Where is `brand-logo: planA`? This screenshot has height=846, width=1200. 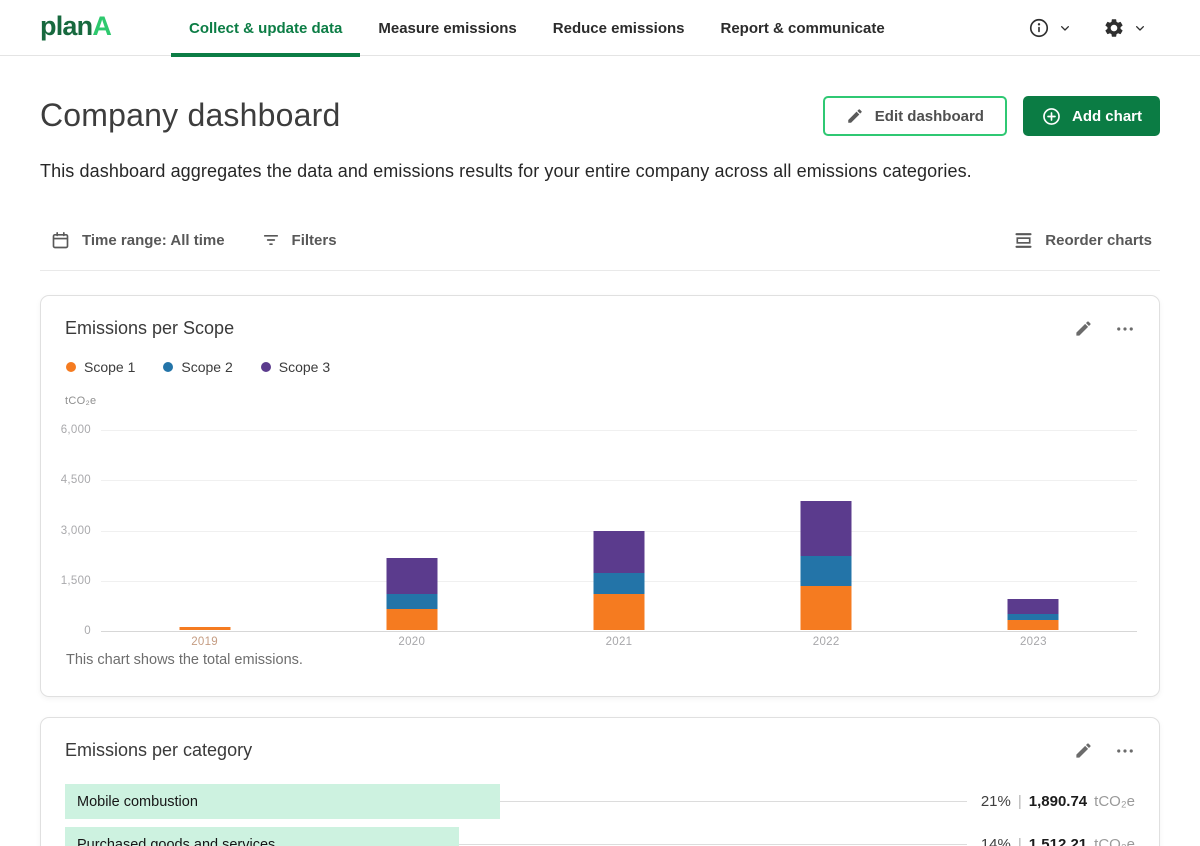
brand-logo: planA is located at coordinates (76, 26).